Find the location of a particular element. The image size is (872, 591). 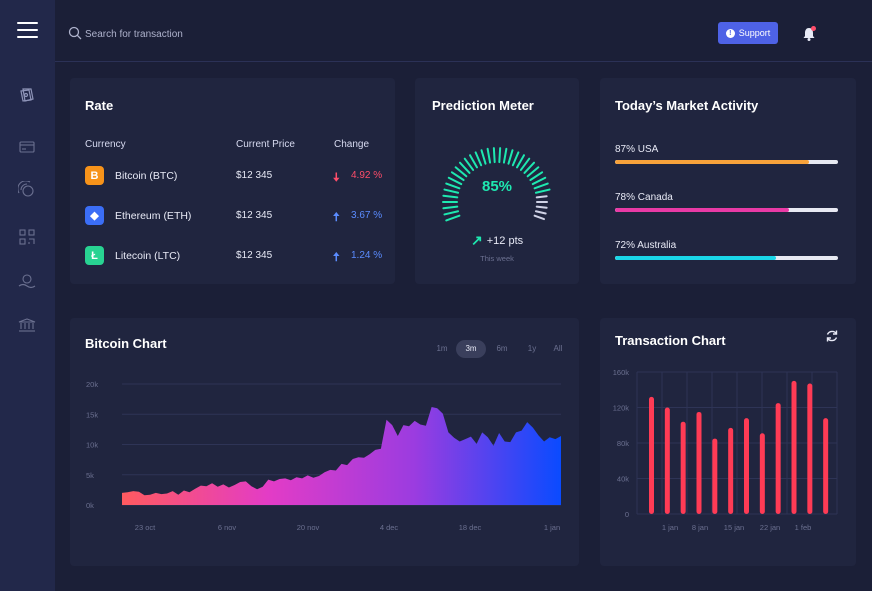

exchange-icon is located at coordinates (27, 281).